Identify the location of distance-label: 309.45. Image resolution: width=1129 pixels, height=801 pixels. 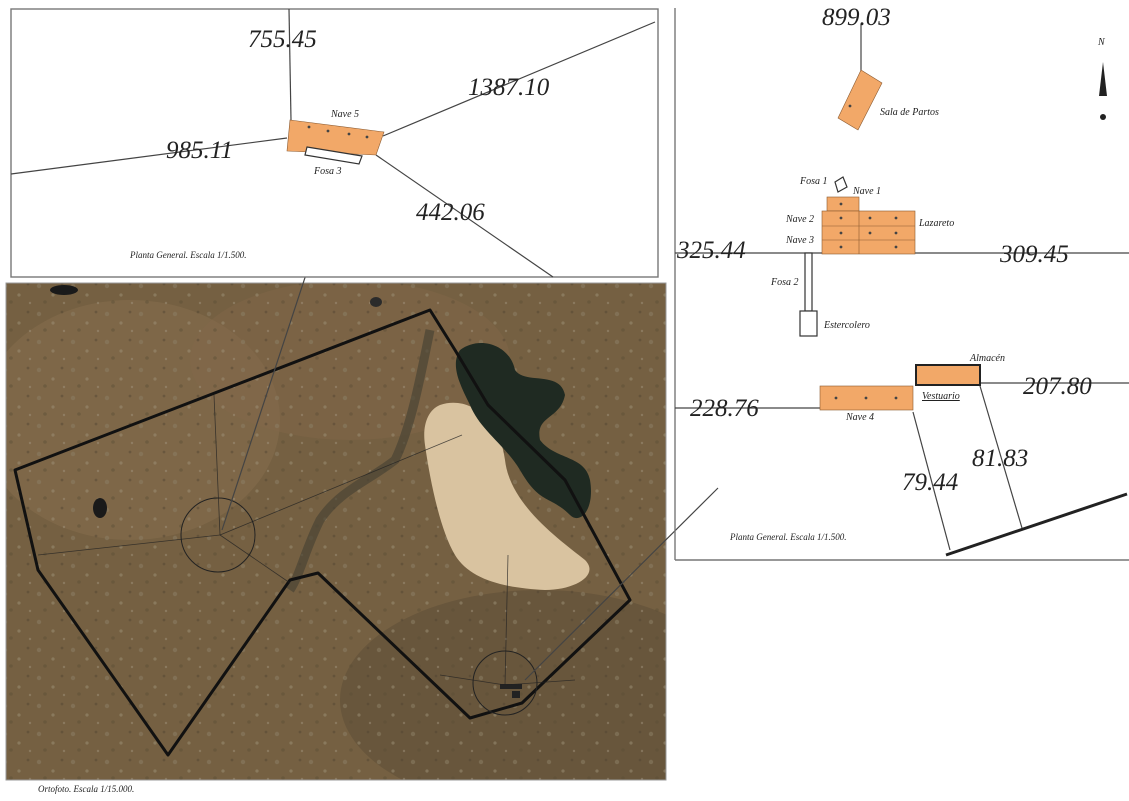
(1034, 254).